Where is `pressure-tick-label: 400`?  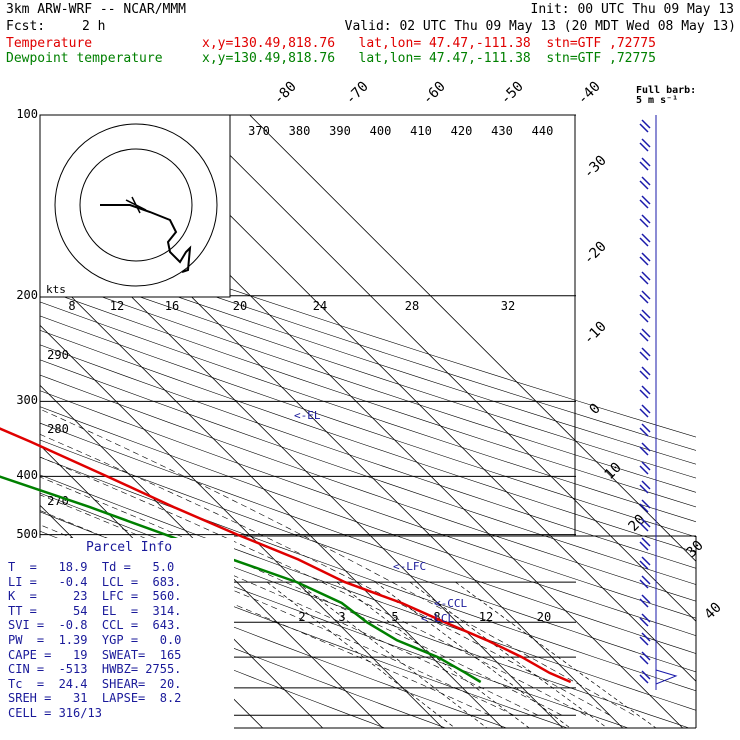 pressure-tick-label: 400 is located at coordinates (27, 475).